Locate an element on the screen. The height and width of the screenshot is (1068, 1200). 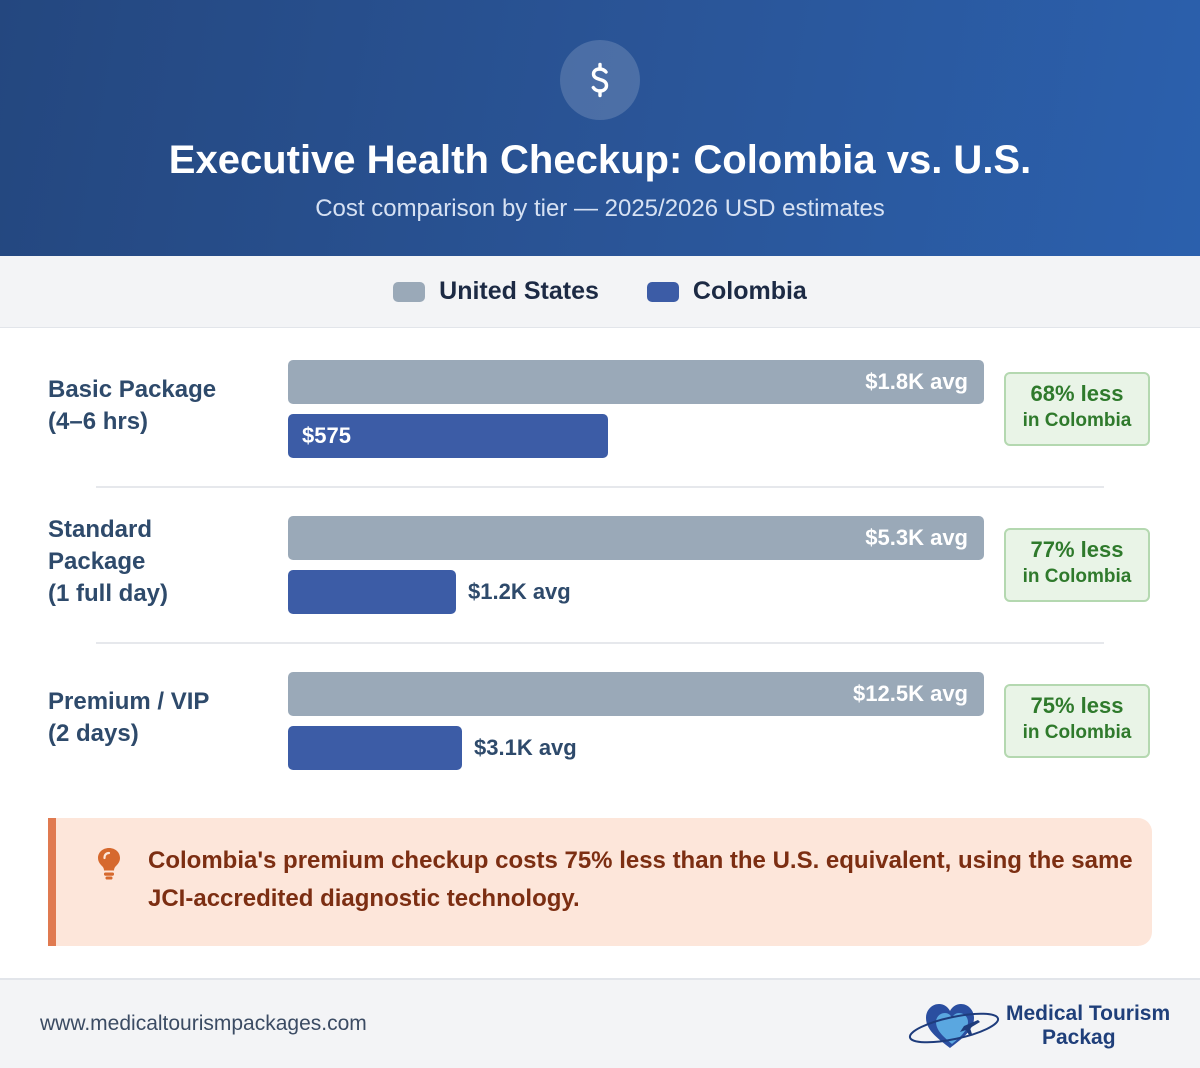
brand-name: Medical Tourism Packag is located at coordinates (1096, 1026).